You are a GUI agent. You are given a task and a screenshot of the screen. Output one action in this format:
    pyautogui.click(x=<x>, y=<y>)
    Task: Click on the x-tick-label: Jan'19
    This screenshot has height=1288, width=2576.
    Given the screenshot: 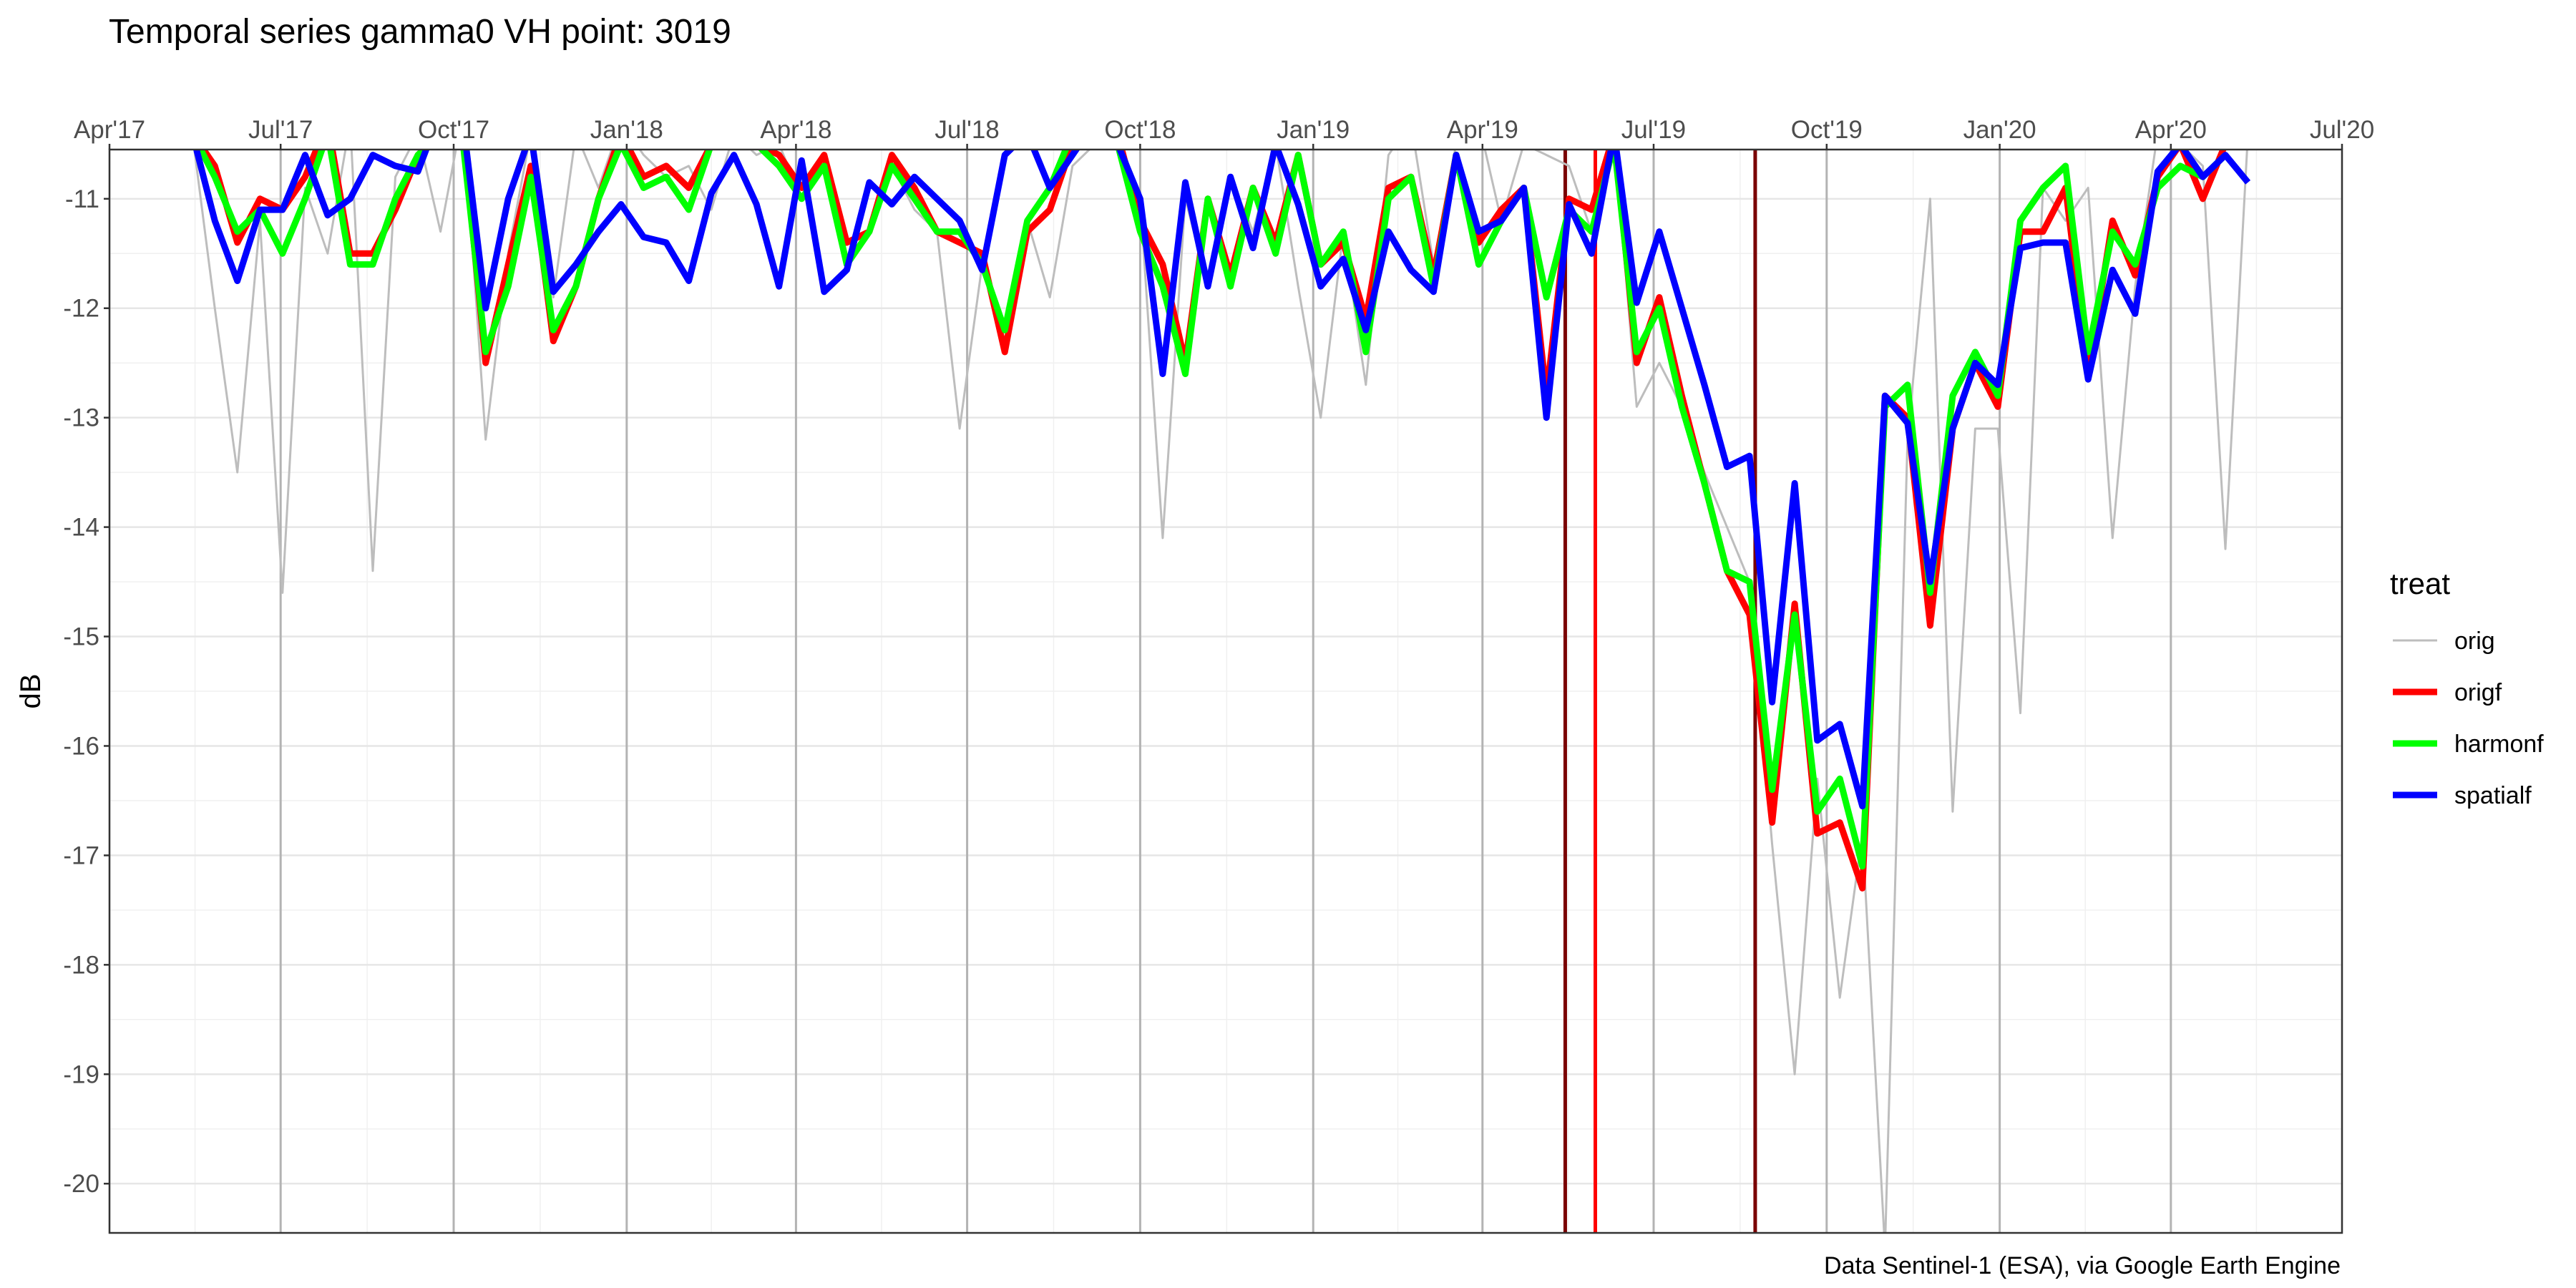 What is the action you would take?
    pyautogui.click(x=1313, y=130)
    